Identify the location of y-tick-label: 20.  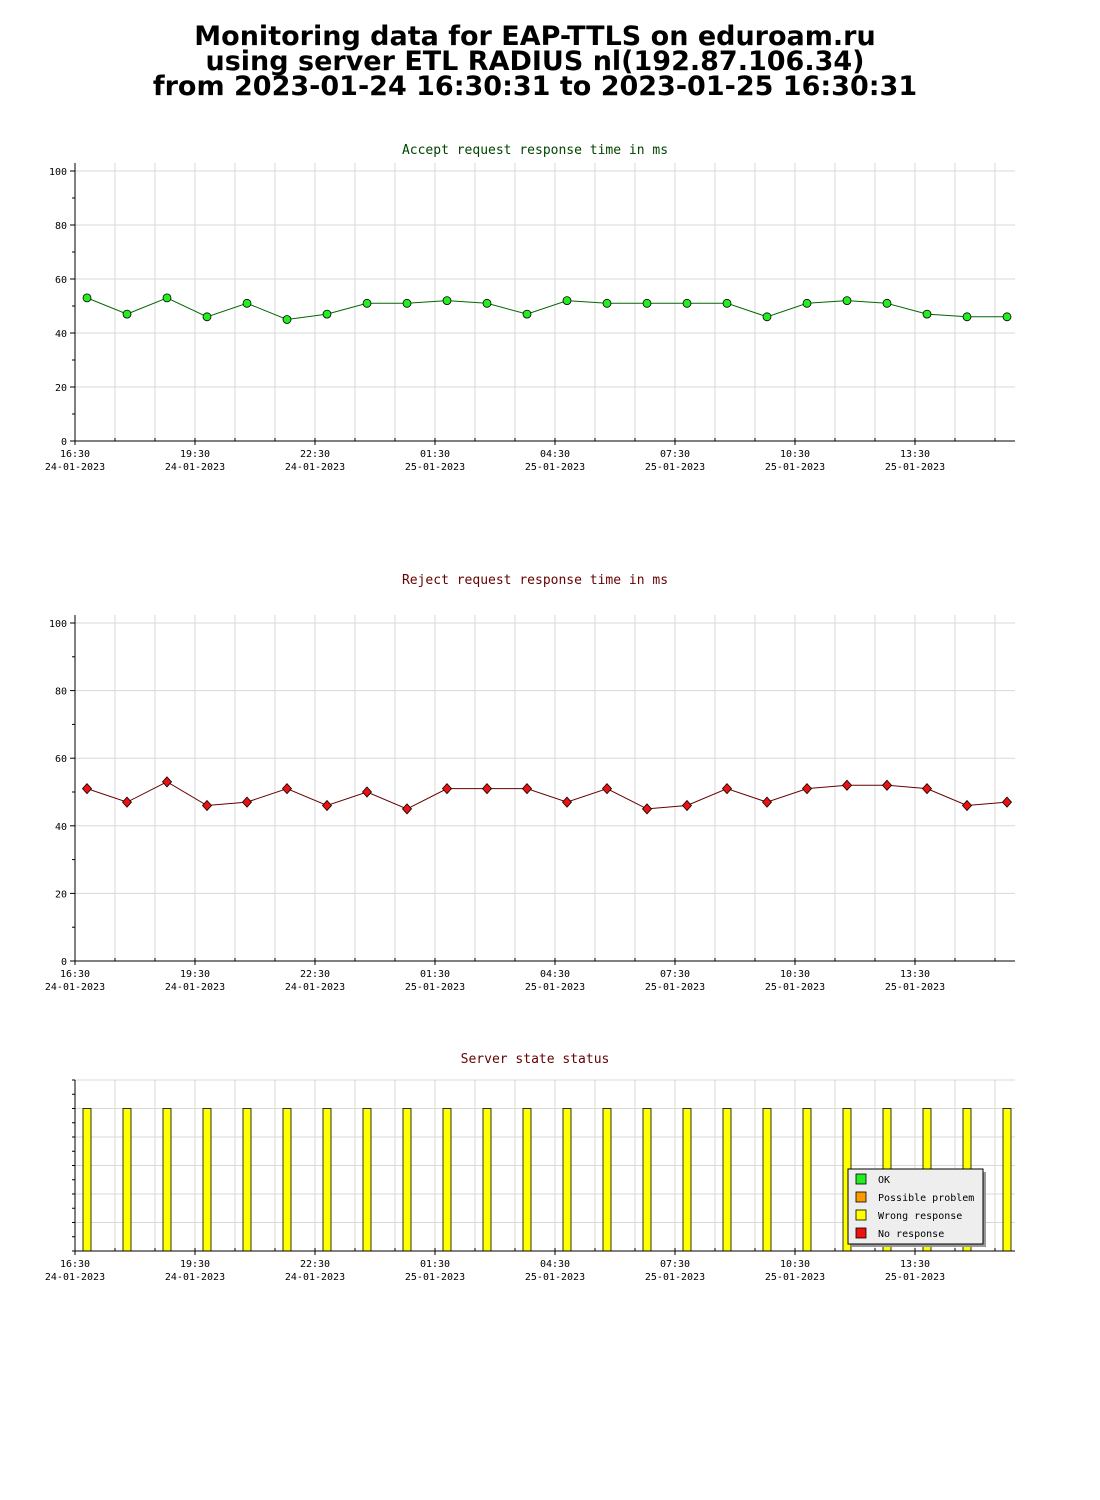
(61, 388).